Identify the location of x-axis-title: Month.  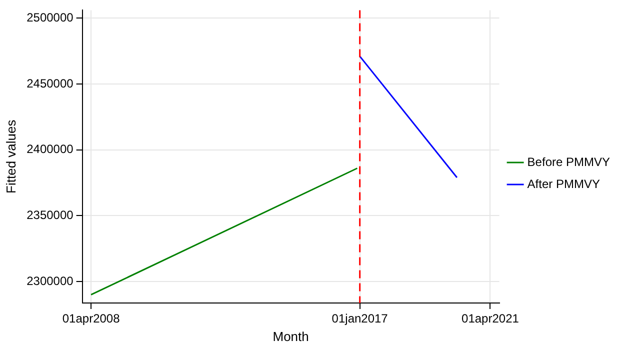
(290, 336).